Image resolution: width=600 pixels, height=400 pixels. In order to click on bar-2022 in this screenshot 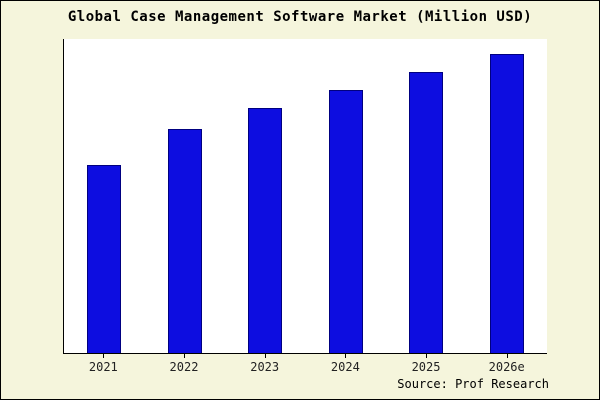, I will do `click(184, 240)`.